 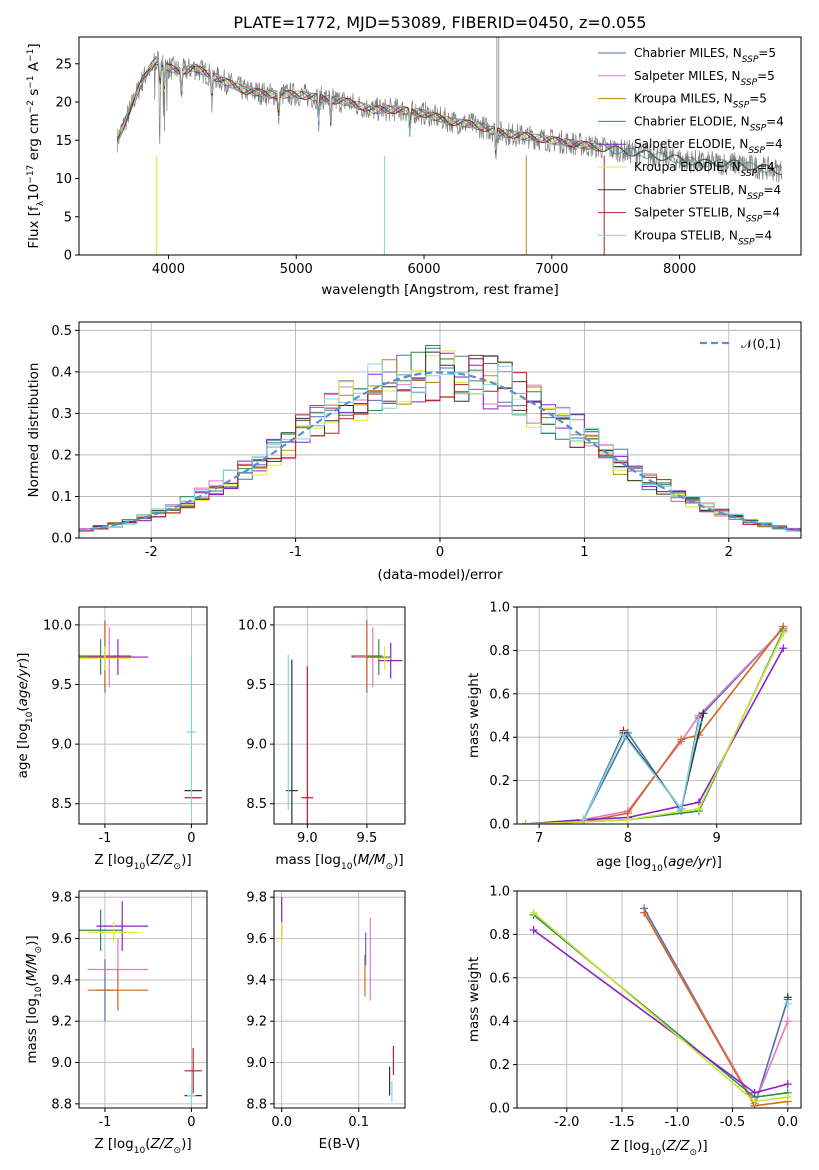 What do you see at coordinates (566, 1122) in the screenshot?
I see `x-tick-label: -2.0` at bounding box center [566, 1122].